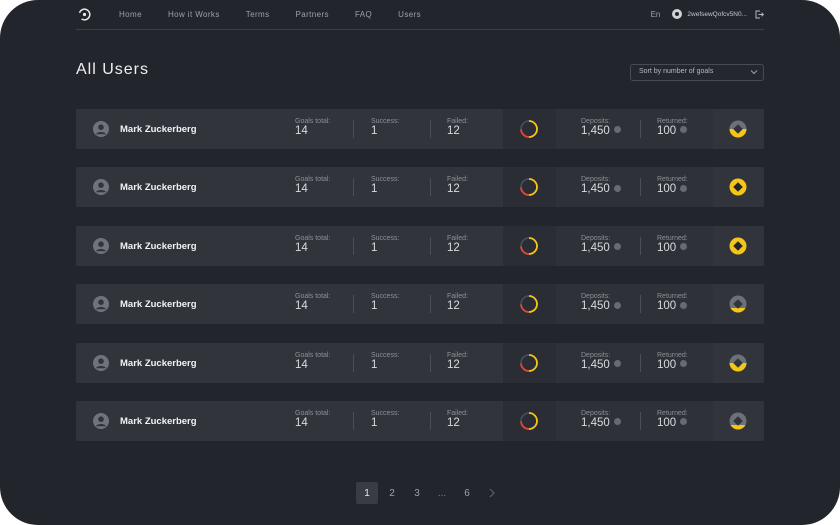  Describe the element at coordinates (312, 14) in the screenshot. I see `nav-link-partners: Partners` at that location.